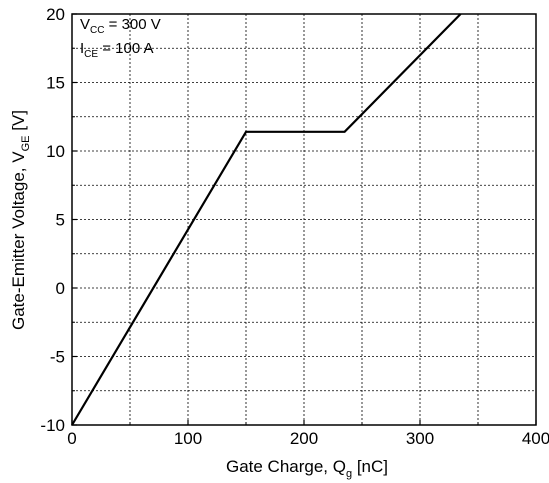  What do you see at coordinates (57, 357) in the screenshot?
I see `y-tick-label: -5` at bounding box center [57, 357].